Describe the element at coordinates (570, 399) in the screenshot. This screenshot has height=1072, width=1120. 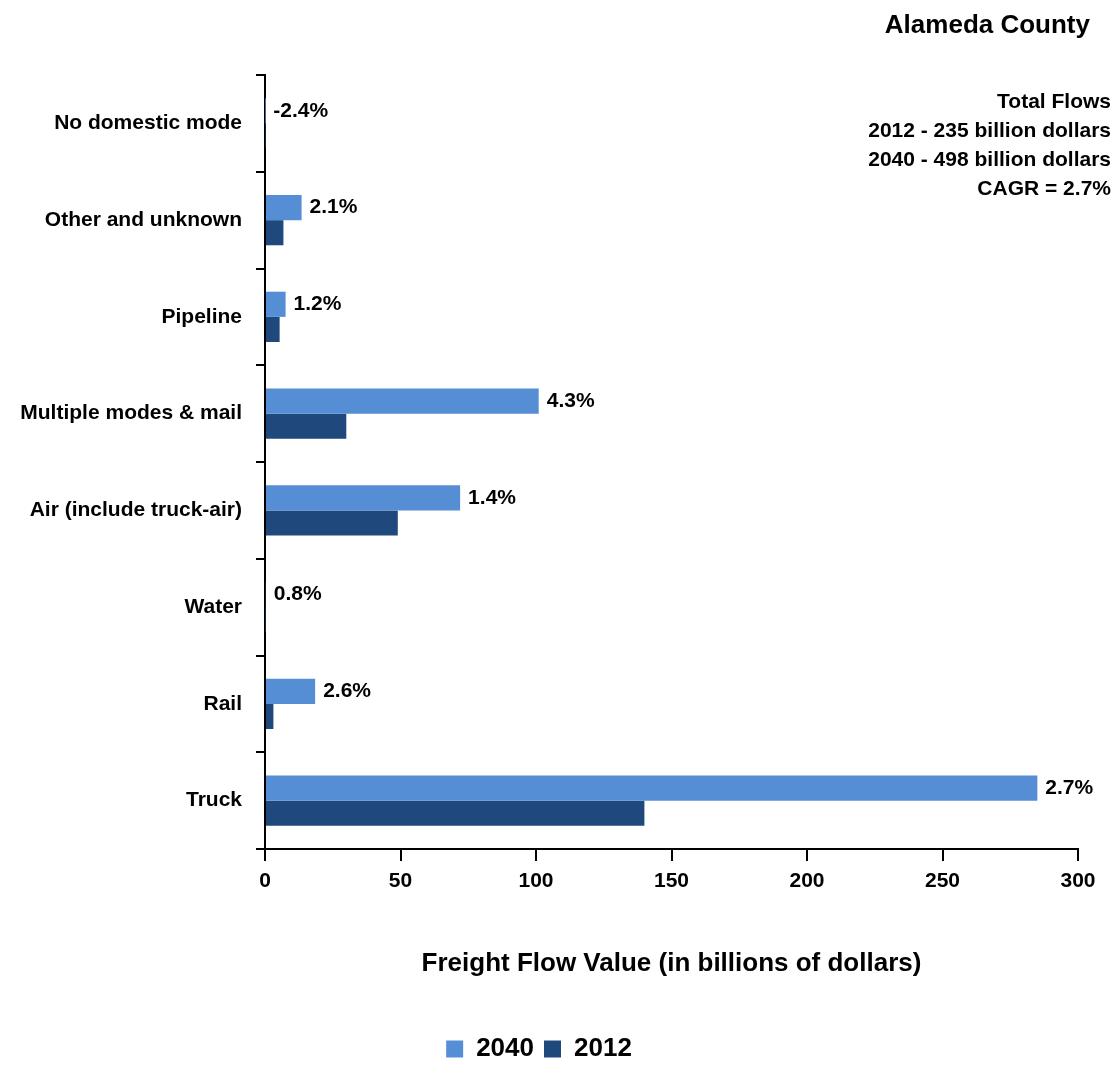
I see `annotation: 4.3%` at that location.